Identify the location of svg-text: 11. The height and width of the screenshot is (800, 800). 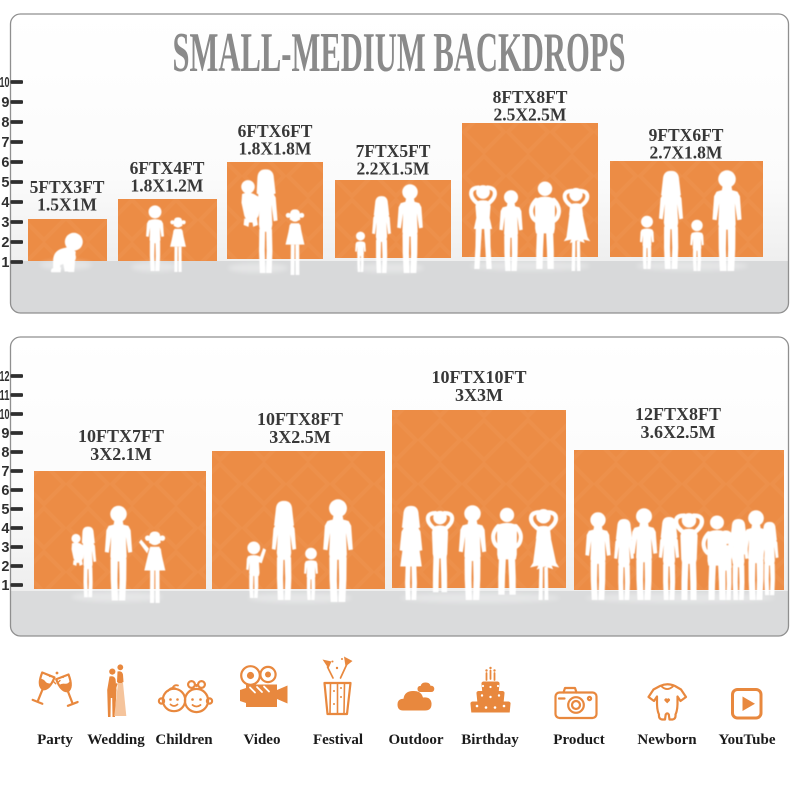
(5, 396).